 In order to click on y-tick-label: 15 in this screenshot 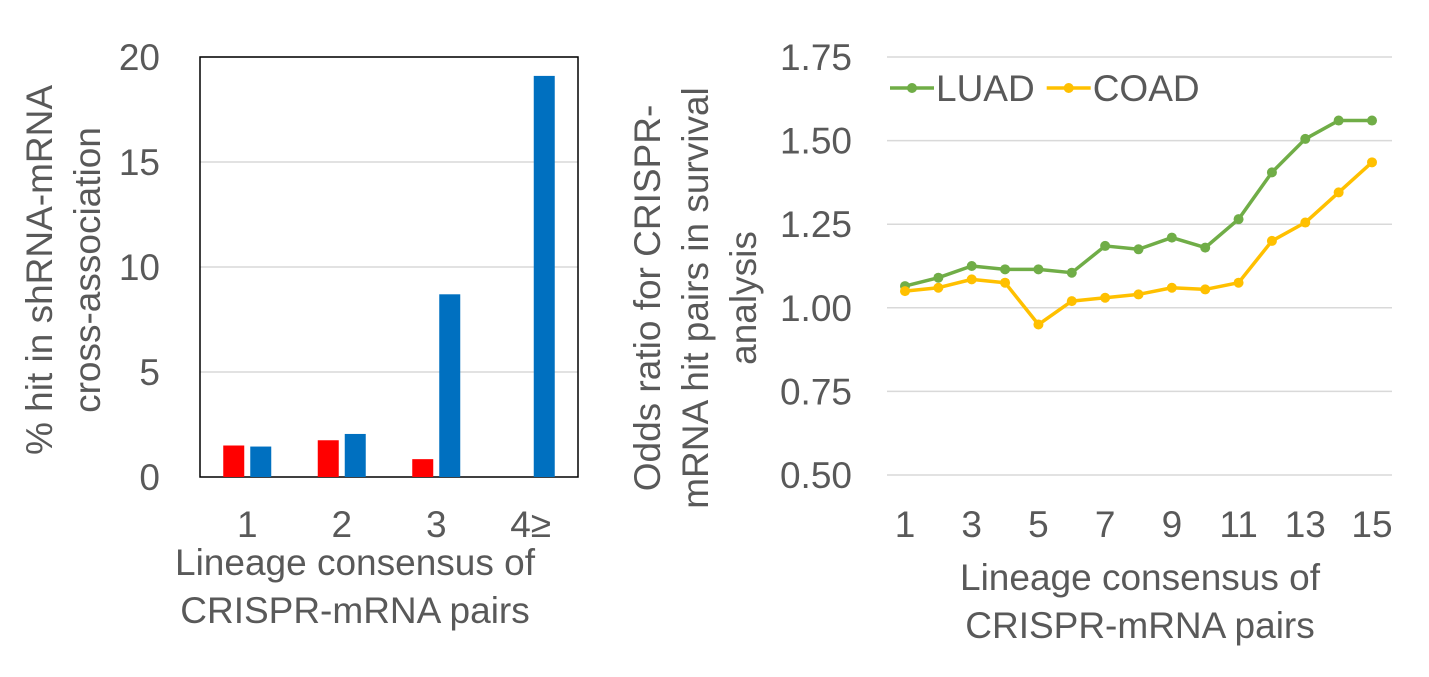, I will do `click(139, 162)`.